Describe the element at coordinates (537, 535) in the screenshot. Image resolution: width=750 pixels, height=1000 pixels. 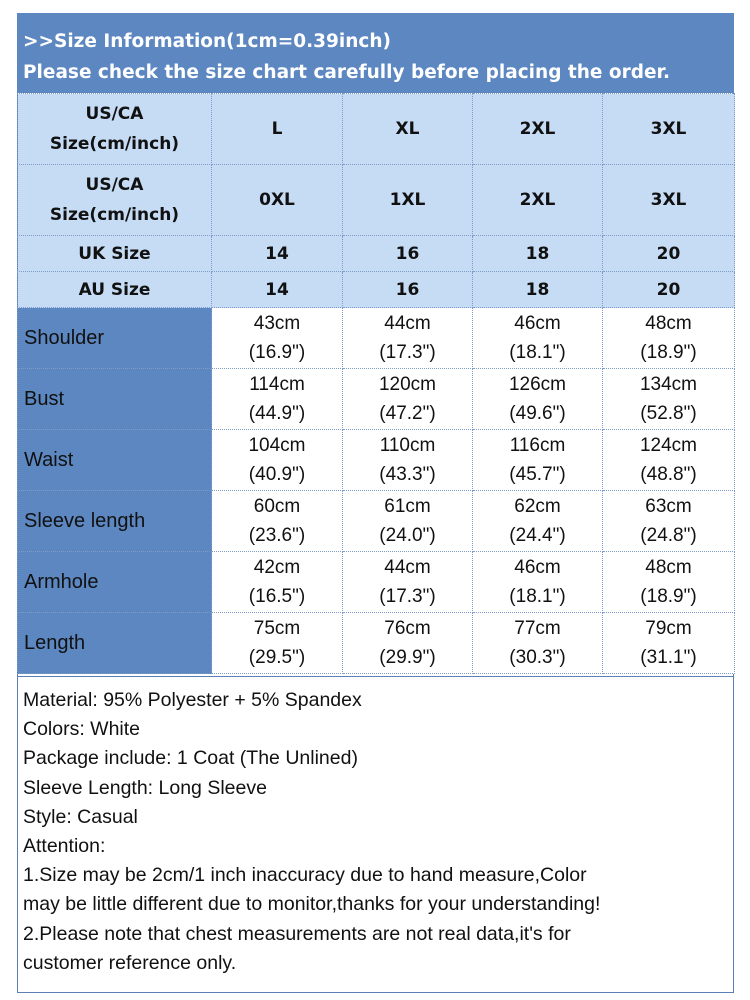
I see `measurement-inch: (24.4")` at that location.